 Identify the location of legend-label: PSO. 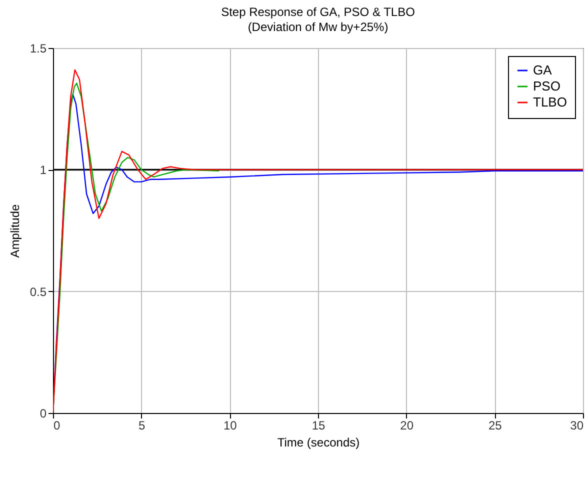
(546, 86).